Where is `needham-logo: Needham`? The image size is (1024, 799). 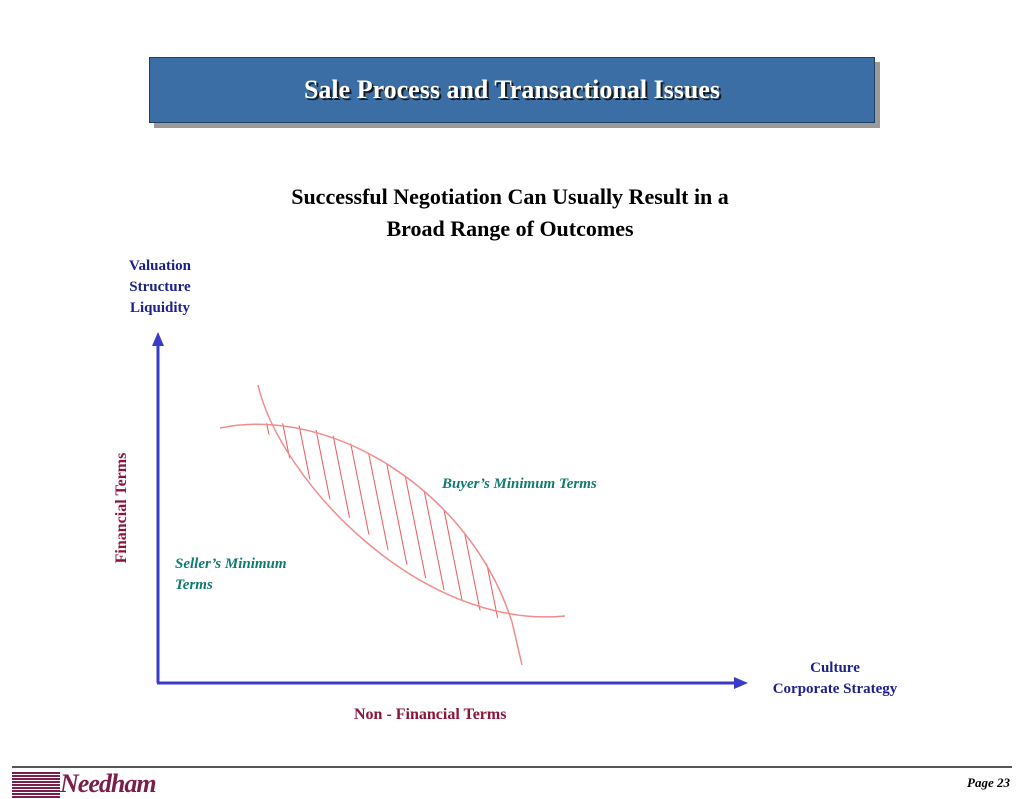
needham-logo: Needham is located at coordinates (108, 783).